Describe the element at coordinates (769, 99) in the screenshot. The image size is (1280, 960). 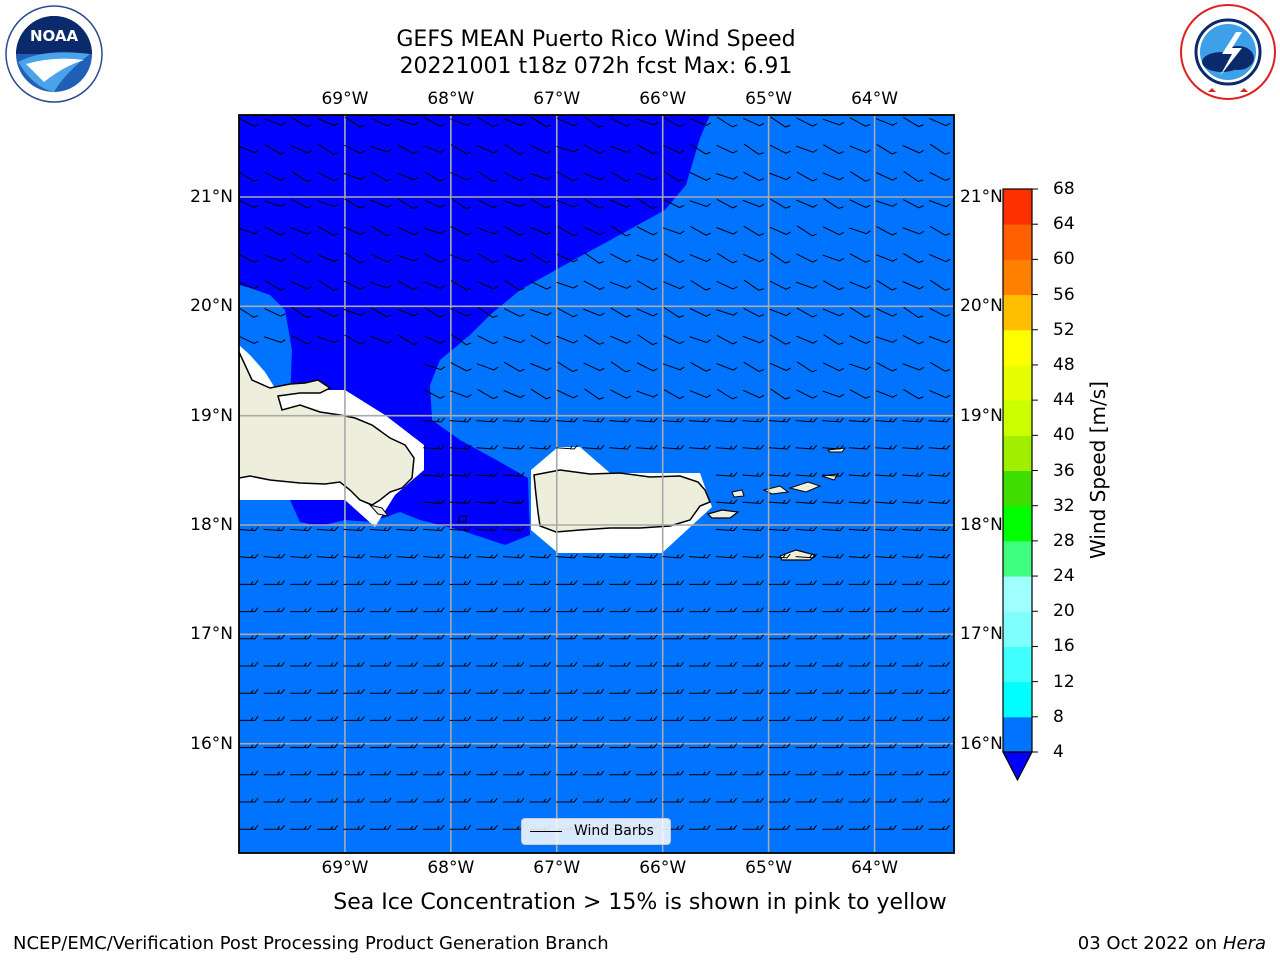
I see `lon-tick-label-top: 65°W` at that location.